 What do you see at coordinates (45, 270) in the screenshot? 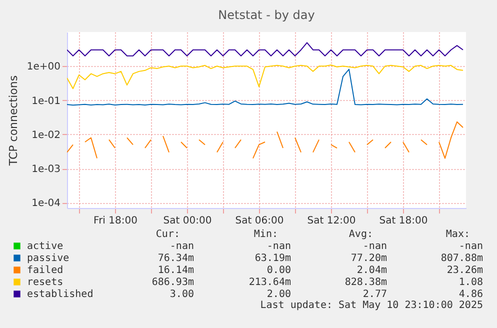
I see `legend-label: failed` at bounding box center [45, 270].